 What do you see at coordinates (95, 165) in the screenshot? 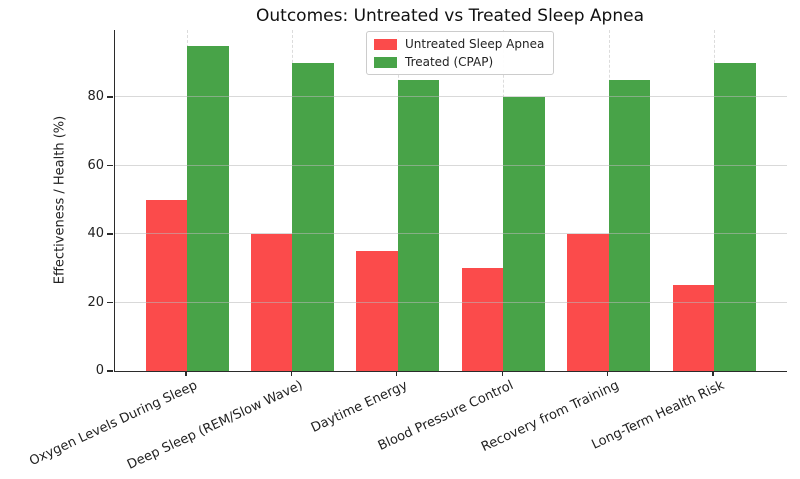
I see `y-tick-label: 60` at bounding box center [95, 165].